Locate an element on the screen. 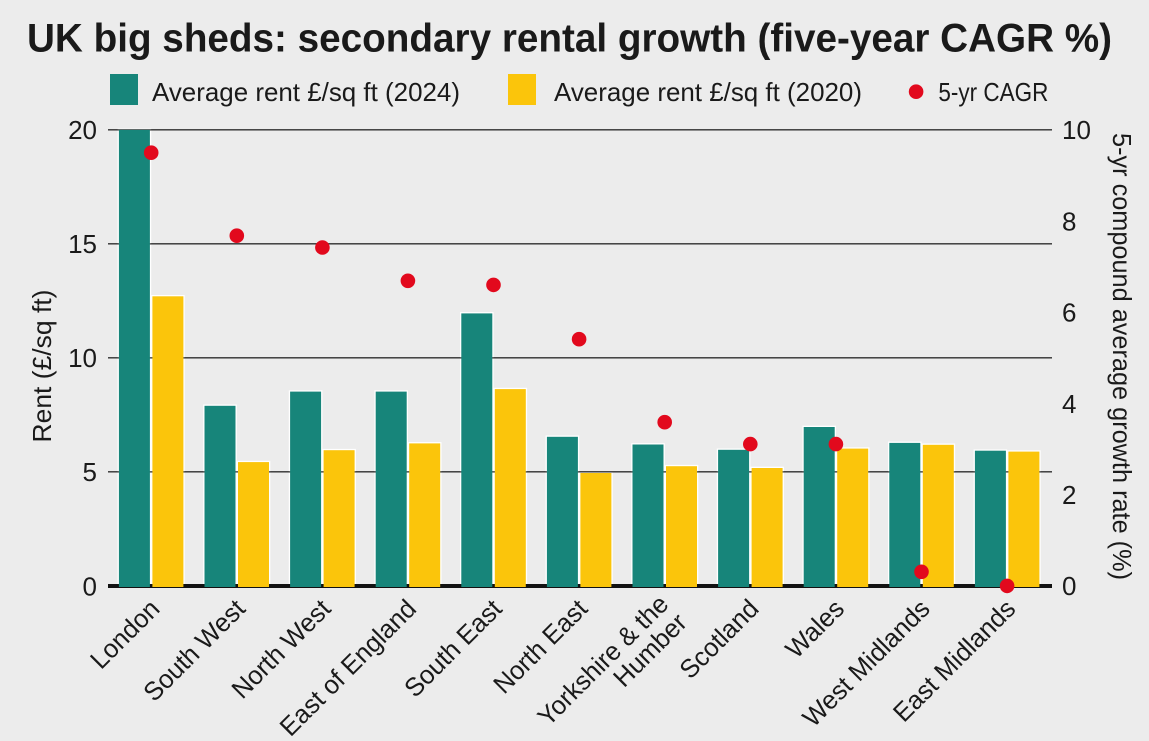 This screenshot has height=741, width=1149. svg-text: Average rent £/sq ft (2024) is located at coordinates (306, 92).